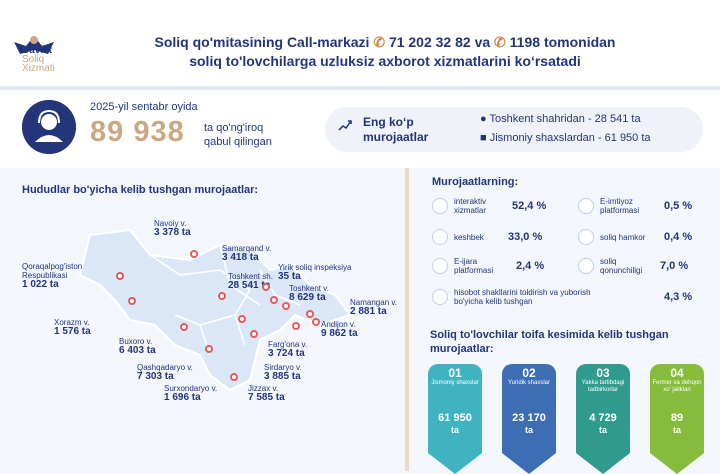 The height and width of the screenshot is (474, 720). What do you see at coordinates (396, 129) in the screenshot?
I see `top-requests-label: Eng ko‘p murojaatlar` at bounding box center [396, 129].